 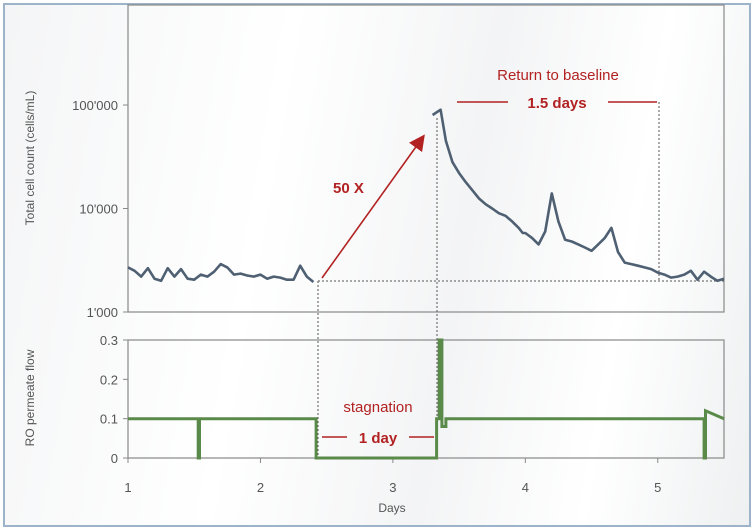 What do you see at coordinates (109, 419) in the screenshot?
I see `bottom-y-tick-label: 0.1` at bounding box center [109, 419].